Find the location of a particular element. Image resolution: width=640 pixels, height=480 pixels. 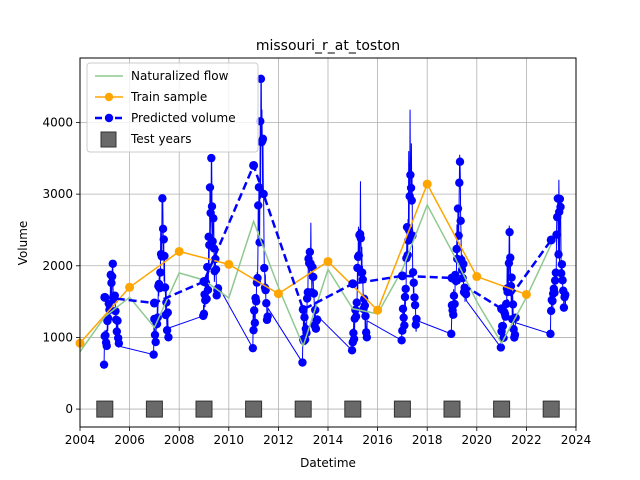

x-tick-label: 2020 is located at coordinates (477, 440).